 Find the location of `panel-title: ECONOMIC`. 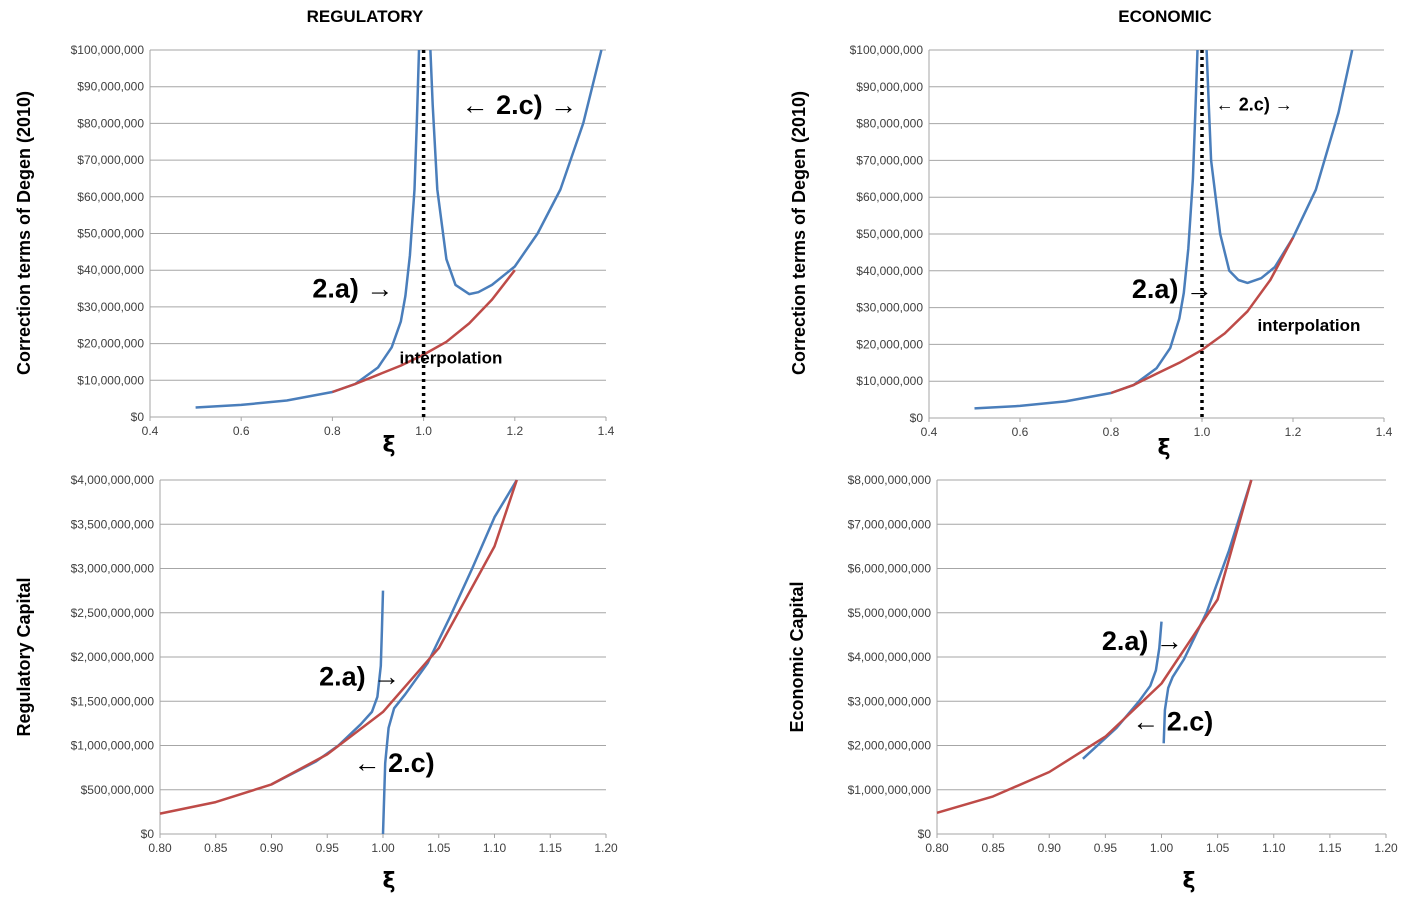

panel-title: ECONOMIC is located at coordinates (1165, 16).